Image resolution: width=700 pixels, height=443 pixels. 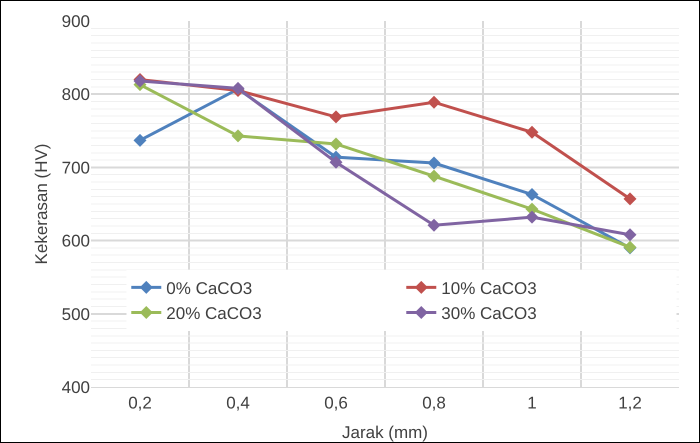 What do you see at coordinates (630, 402) in the screenshot?
I see `x-tick-label: 1,2` at bounding box center [630, 402].